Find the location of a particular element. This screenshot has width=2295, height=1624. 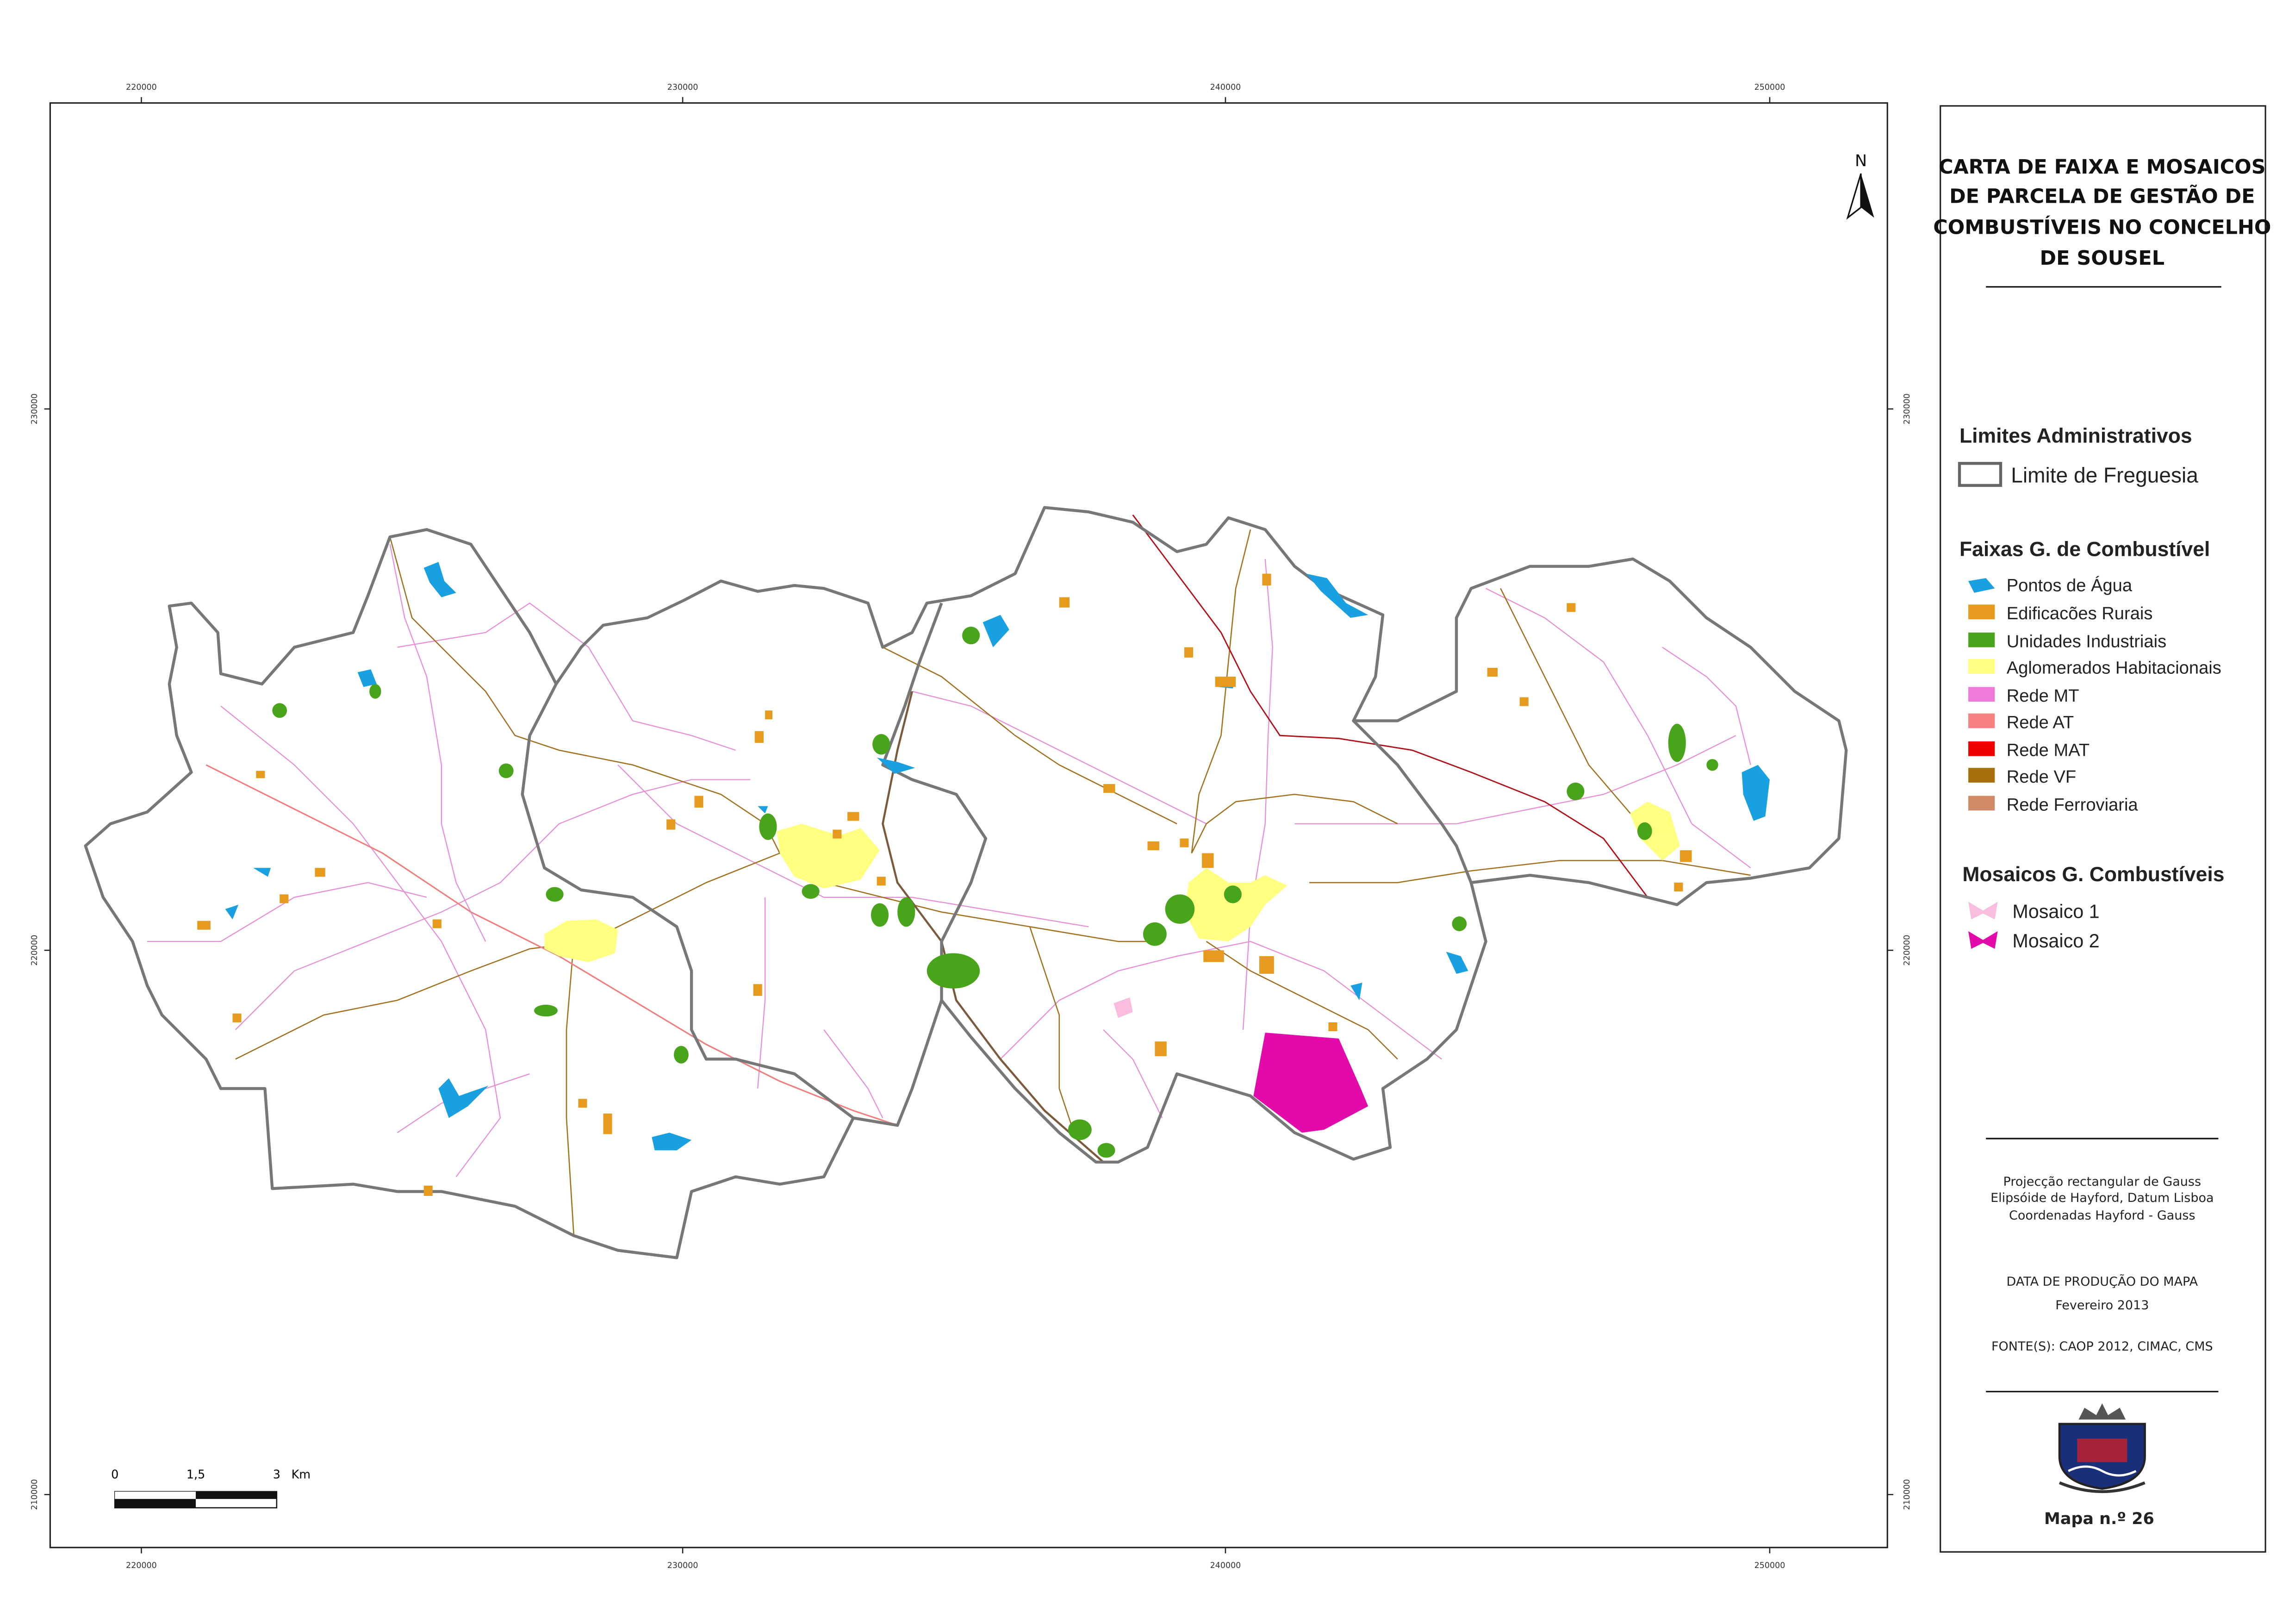

coordinate-labels-shape: 240000 is located at coordinates (1225, 87).